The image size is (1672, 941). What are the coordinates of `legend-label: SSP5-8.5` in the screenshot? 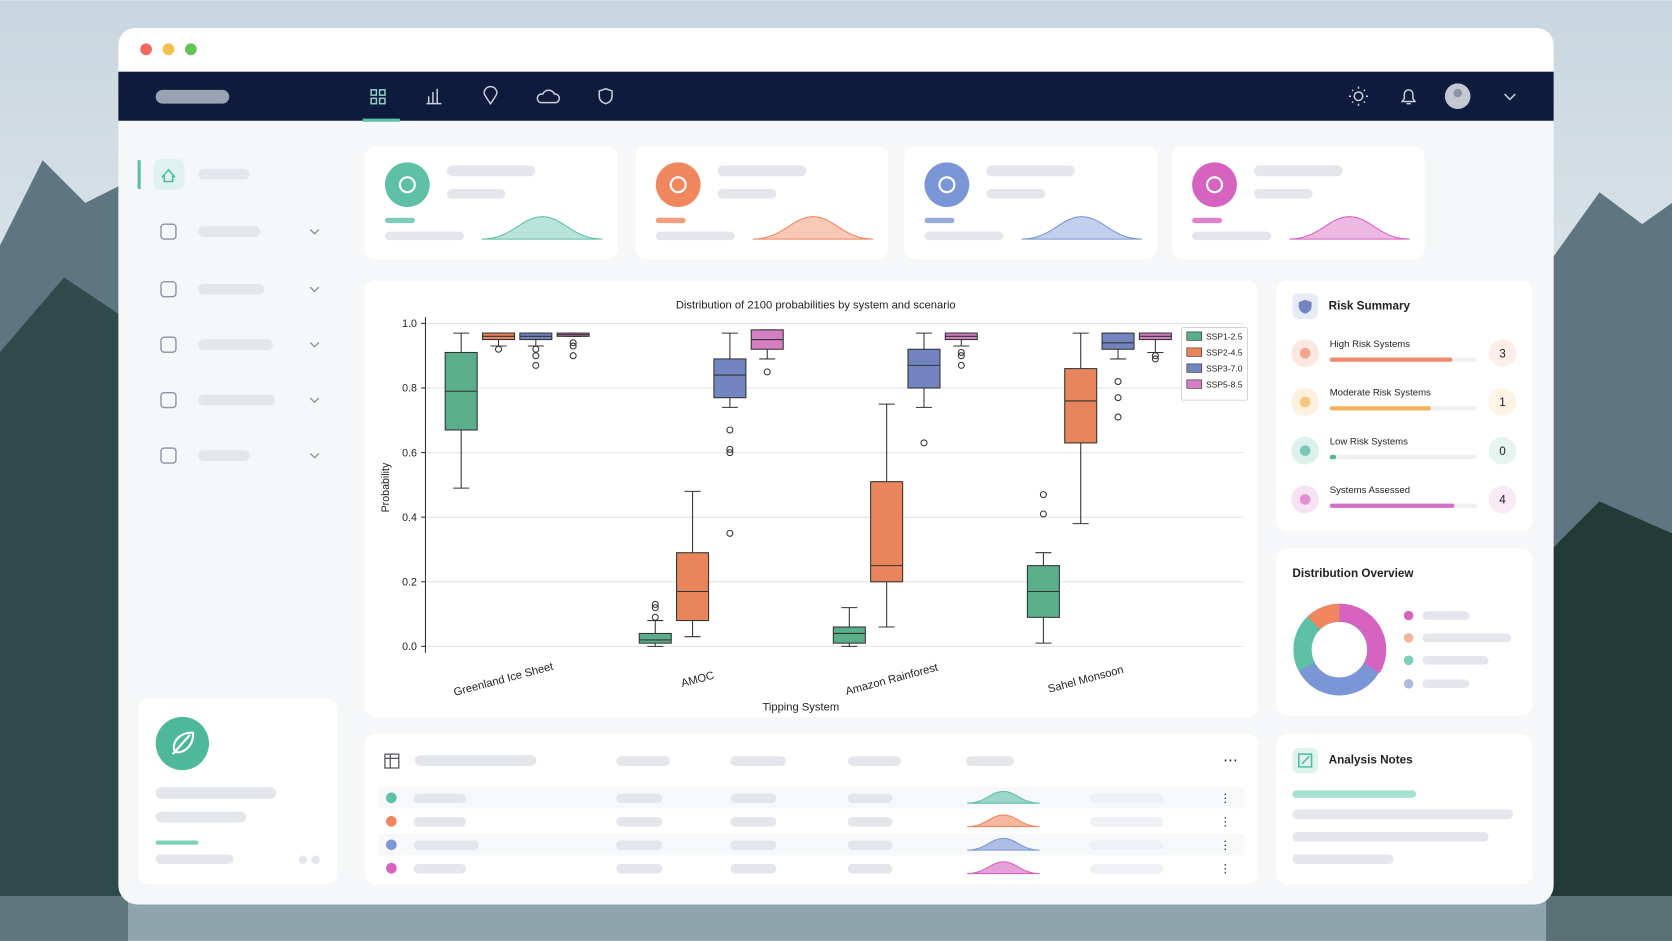 It's located at (1224, 384).